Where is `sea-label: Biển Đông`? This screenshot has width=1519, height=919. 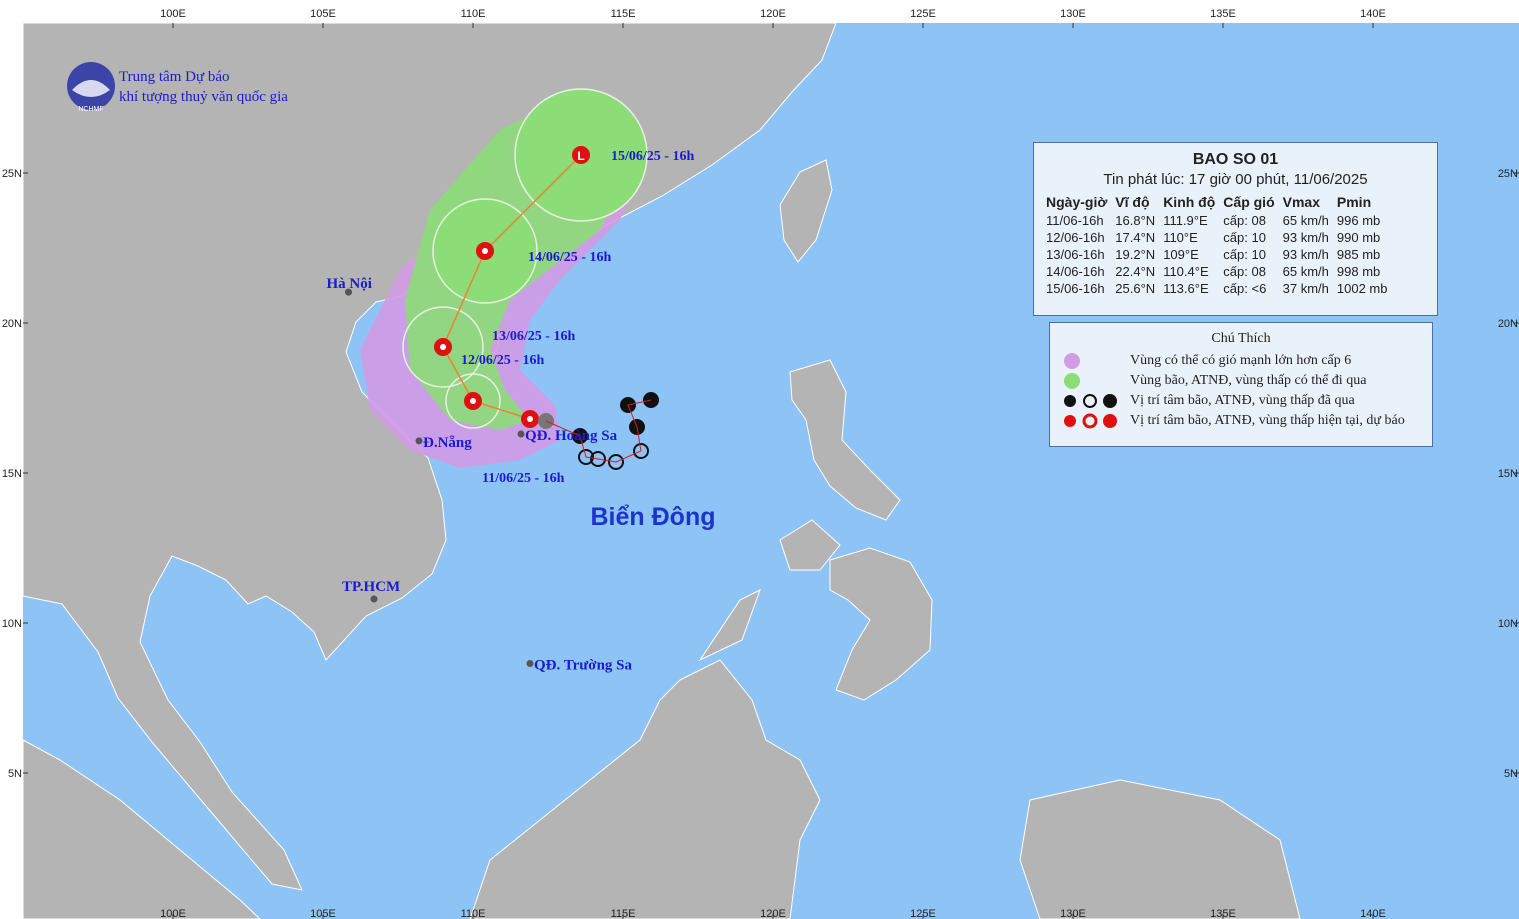
sea-label: Biển Đông is located at coordinates (653, 517).